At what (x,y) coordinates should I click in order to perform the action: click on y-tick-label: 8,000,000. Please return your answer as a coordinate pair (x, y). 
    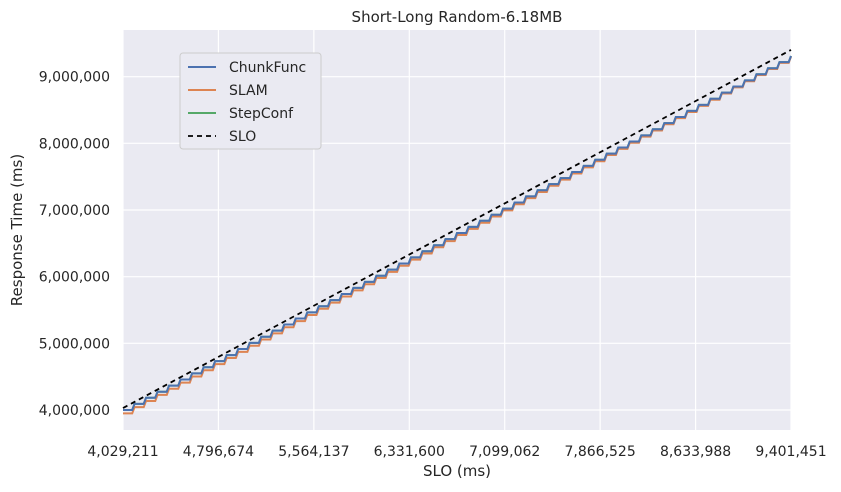
    Looking at the image, I should click on (74, 144).